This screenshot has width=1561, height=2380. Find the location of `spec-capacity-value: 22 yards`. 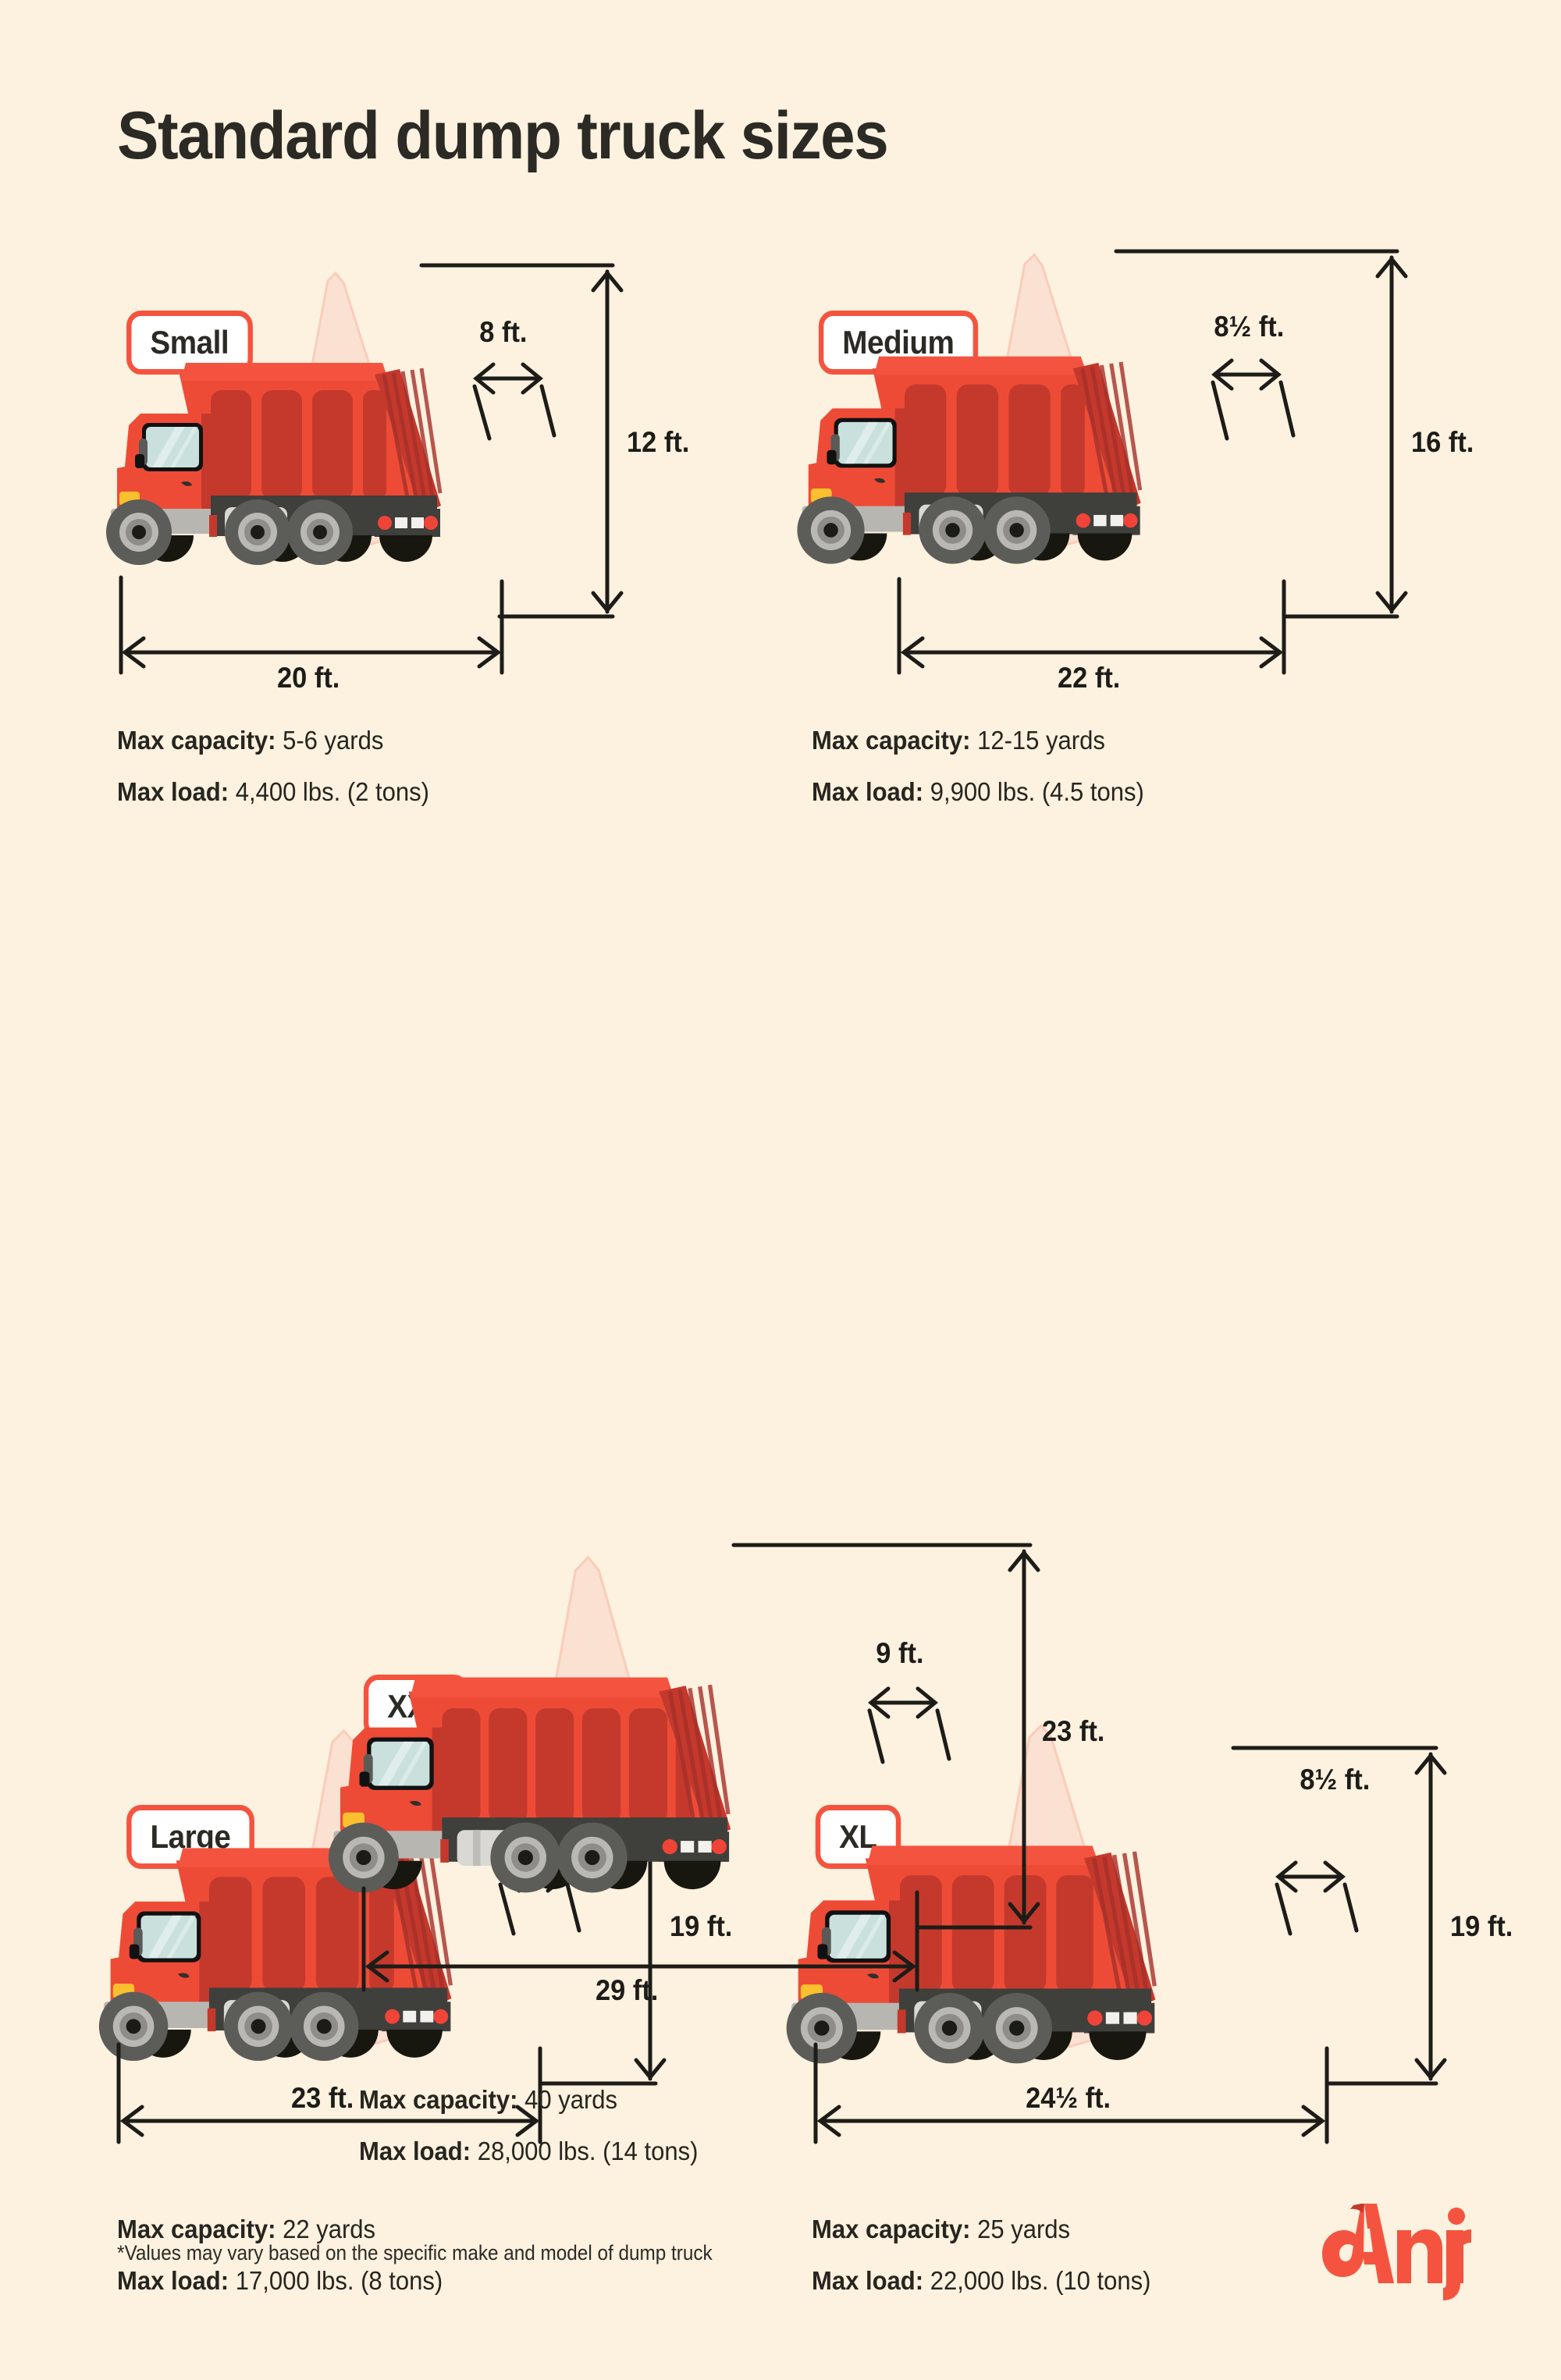

spec-capacity-value: 22 yards is located at coordinates (329, 2229).